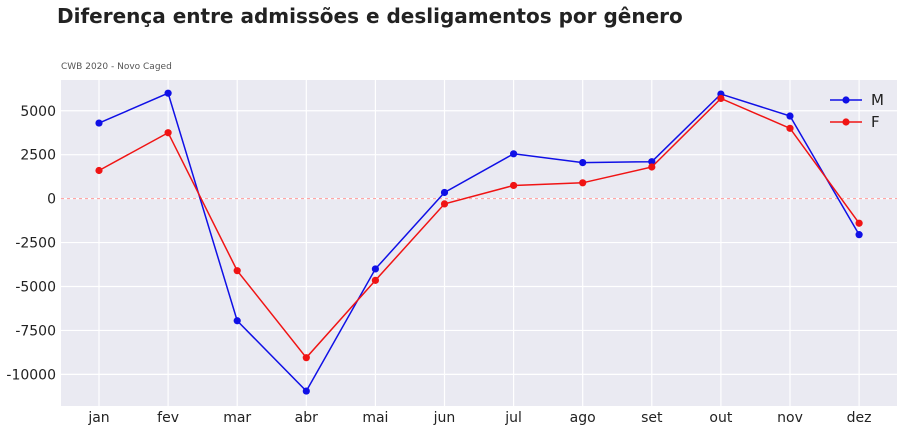 The image size is (905, 431). I want to click on legend-marker-f, so click(846, 122).